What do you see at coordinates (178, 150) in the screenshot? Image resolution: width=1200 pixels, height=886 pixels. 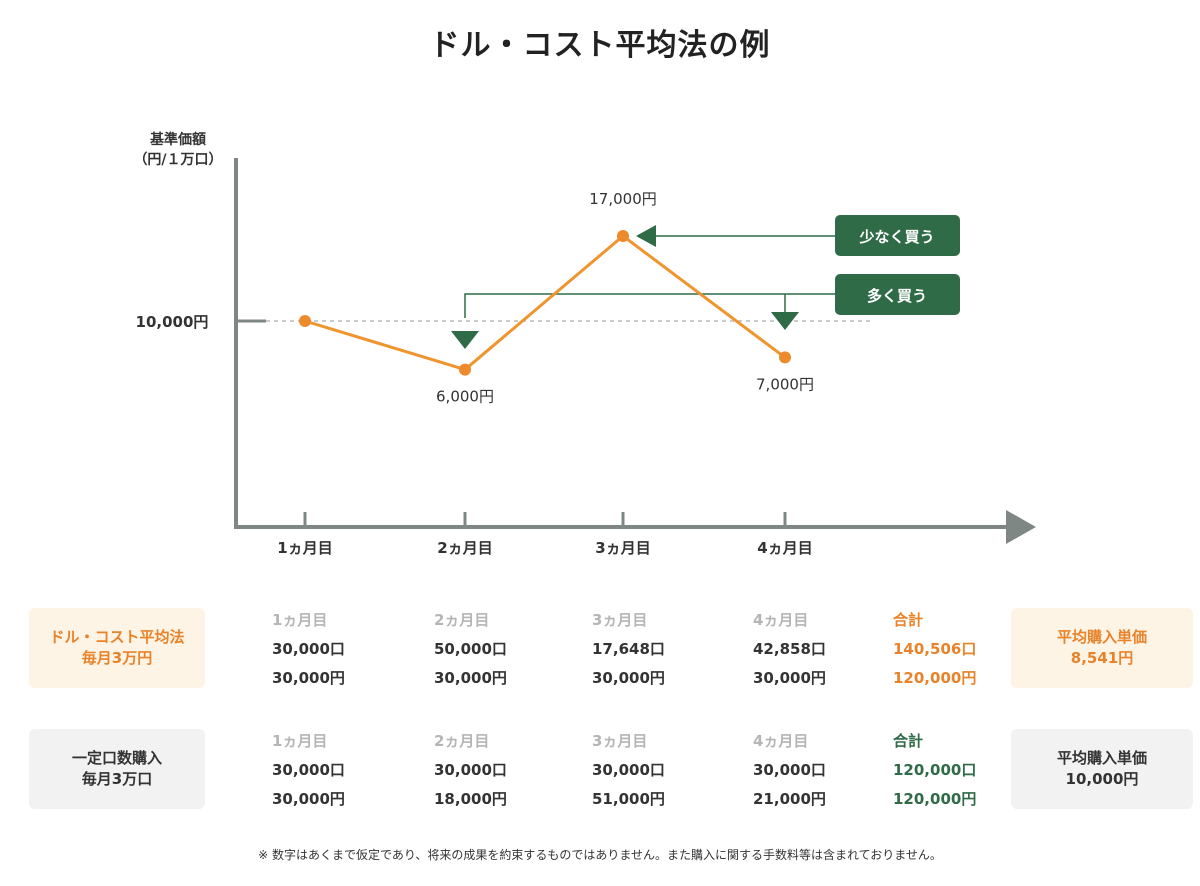 I see `y-axis-label: 基準価額 （円/１万口）` at bounding box center [178, 150].